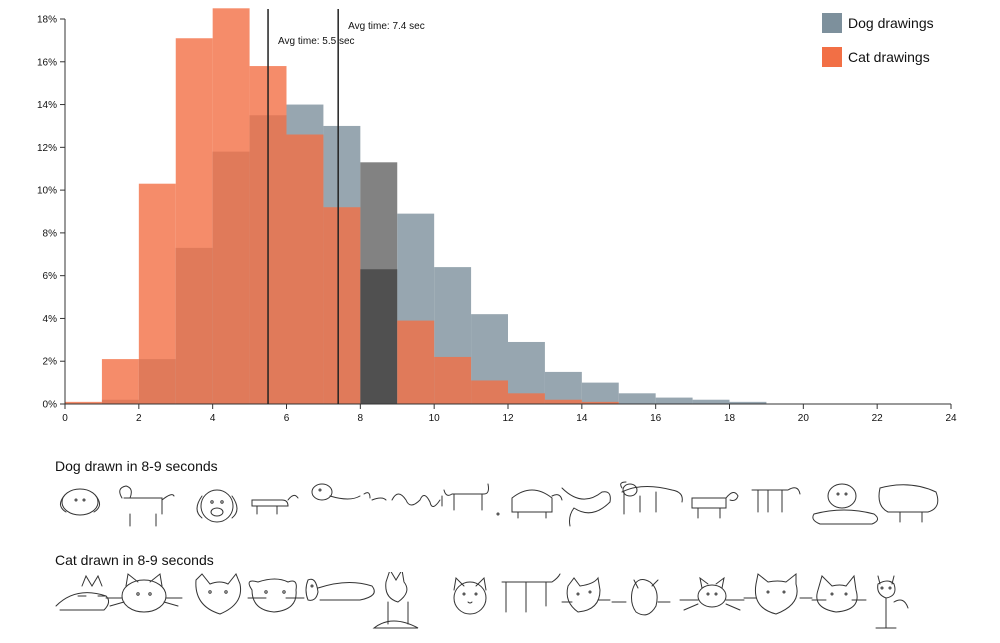 The height and width of the screenshot is (643, 1000). I want to click on x-tick-label: 14, so click(582, 418).